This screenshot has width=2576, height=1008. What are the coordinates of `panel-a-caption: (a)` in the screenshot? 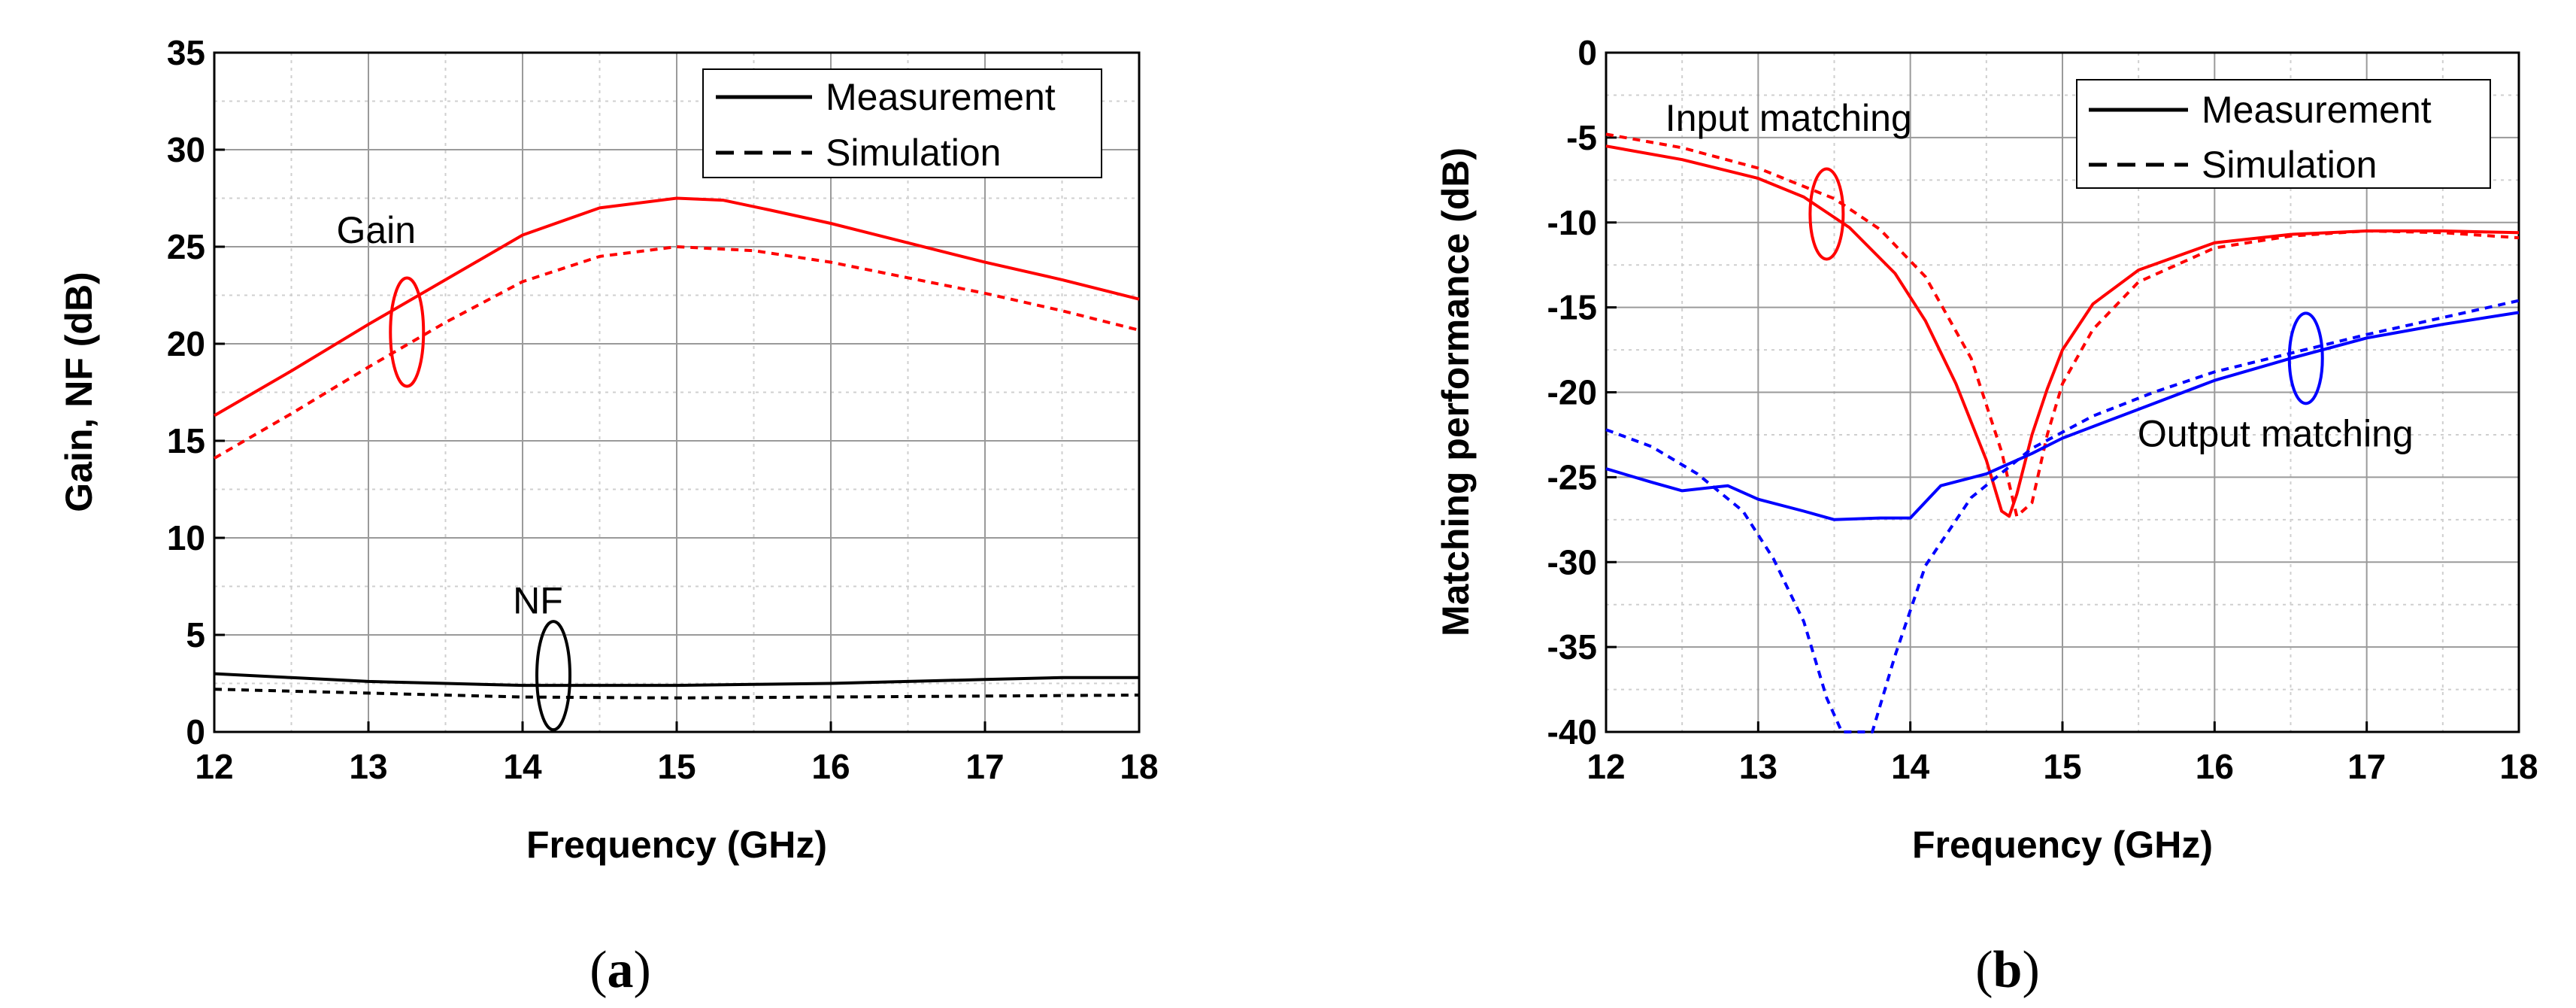 It's located at (620, 970).